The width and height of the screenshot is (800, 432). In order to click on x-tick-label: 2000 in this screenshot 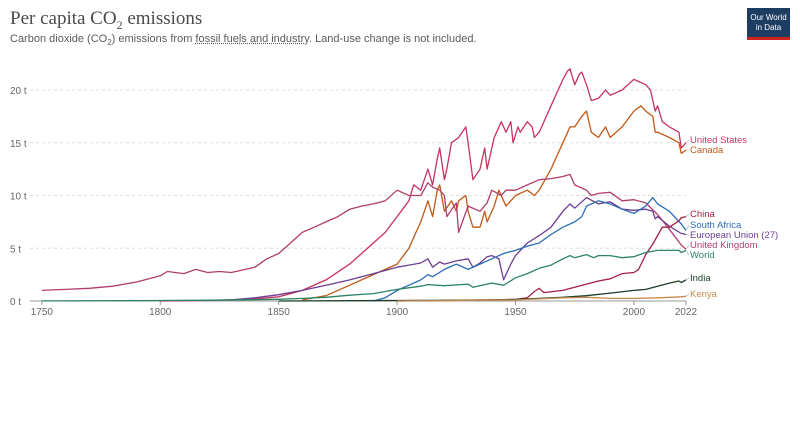, I will do `click(634, 312)`.